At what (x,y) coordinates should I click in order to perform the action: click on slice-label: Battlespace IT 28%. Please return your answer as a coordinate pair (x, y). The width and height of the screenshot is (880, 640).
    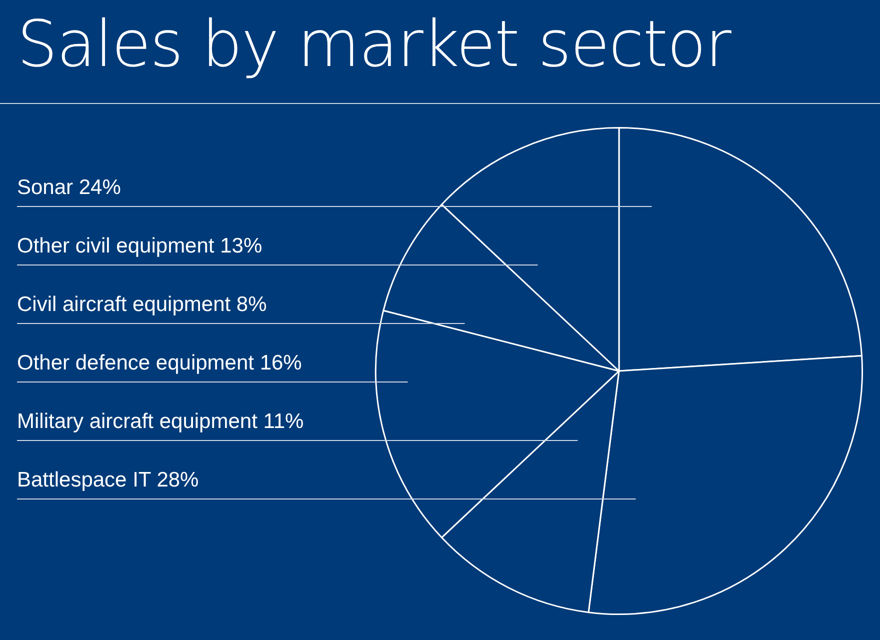
    Looking at the image, I should click on (108, 480).